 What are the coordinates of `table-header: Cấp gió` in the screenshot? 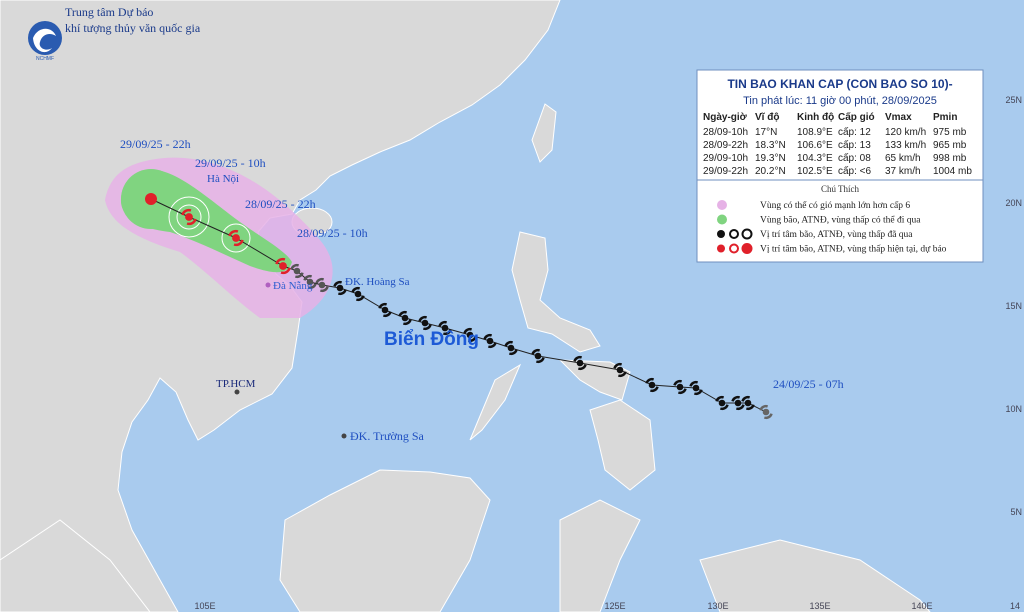 It's located at (856, 117).